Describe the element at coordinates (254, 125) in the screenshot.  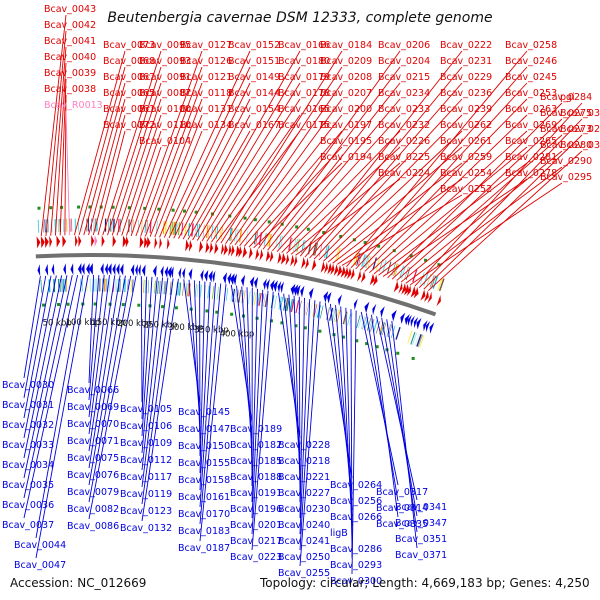
I see `forward-gene-label: Bcav_0167` at that location.